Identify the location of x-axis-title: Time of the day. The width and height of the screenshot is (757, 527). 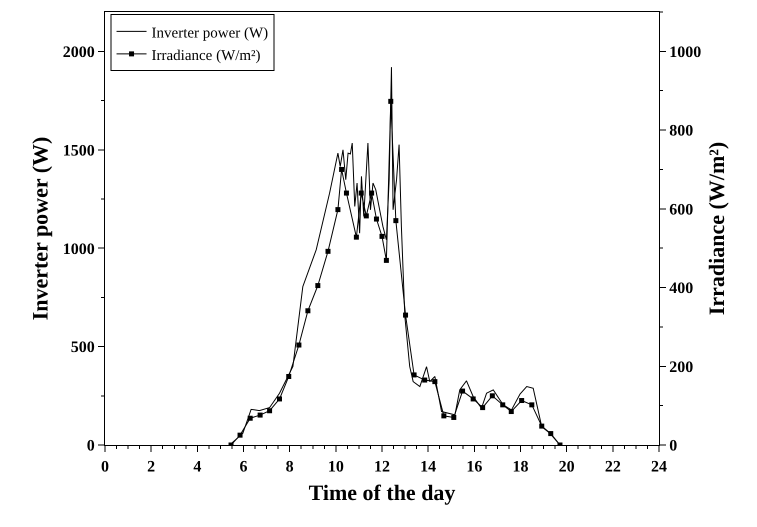
(382, 493).